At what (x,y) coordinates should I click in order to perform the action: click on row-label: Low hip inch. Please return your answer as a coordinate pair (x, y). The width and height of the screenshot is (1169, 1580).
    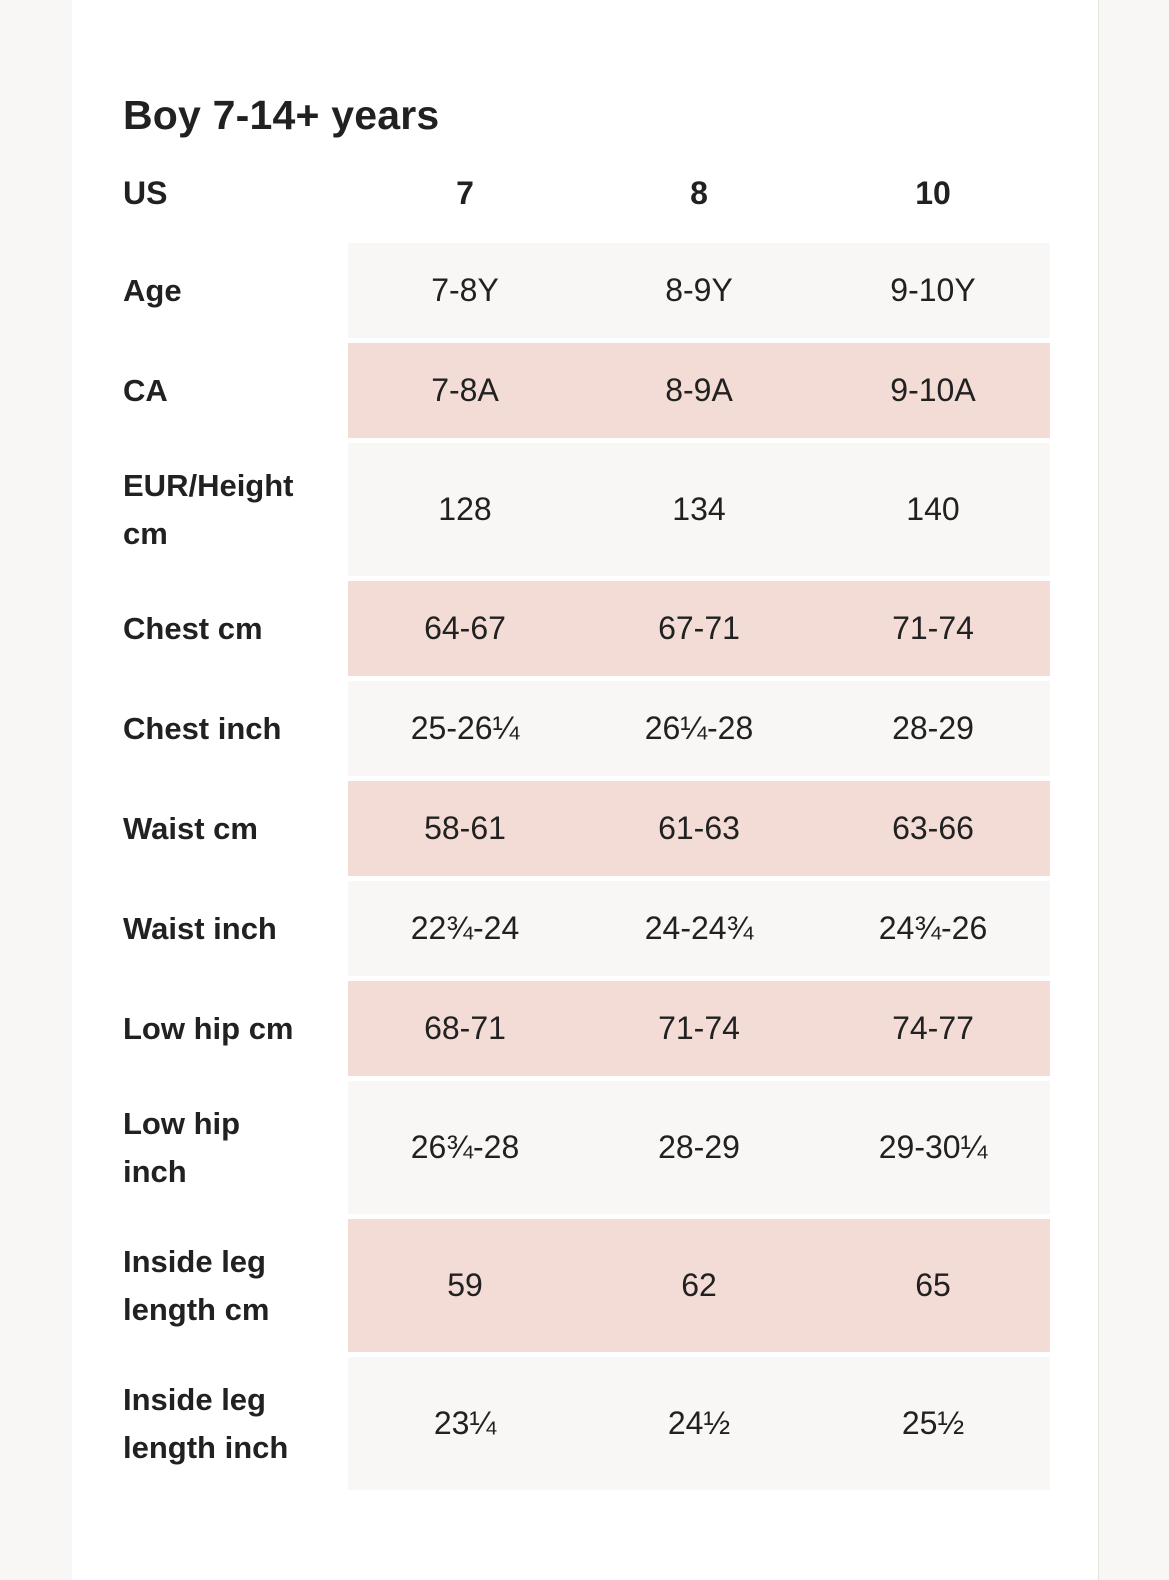
    Looking at the image, I should click on (182, 1147).